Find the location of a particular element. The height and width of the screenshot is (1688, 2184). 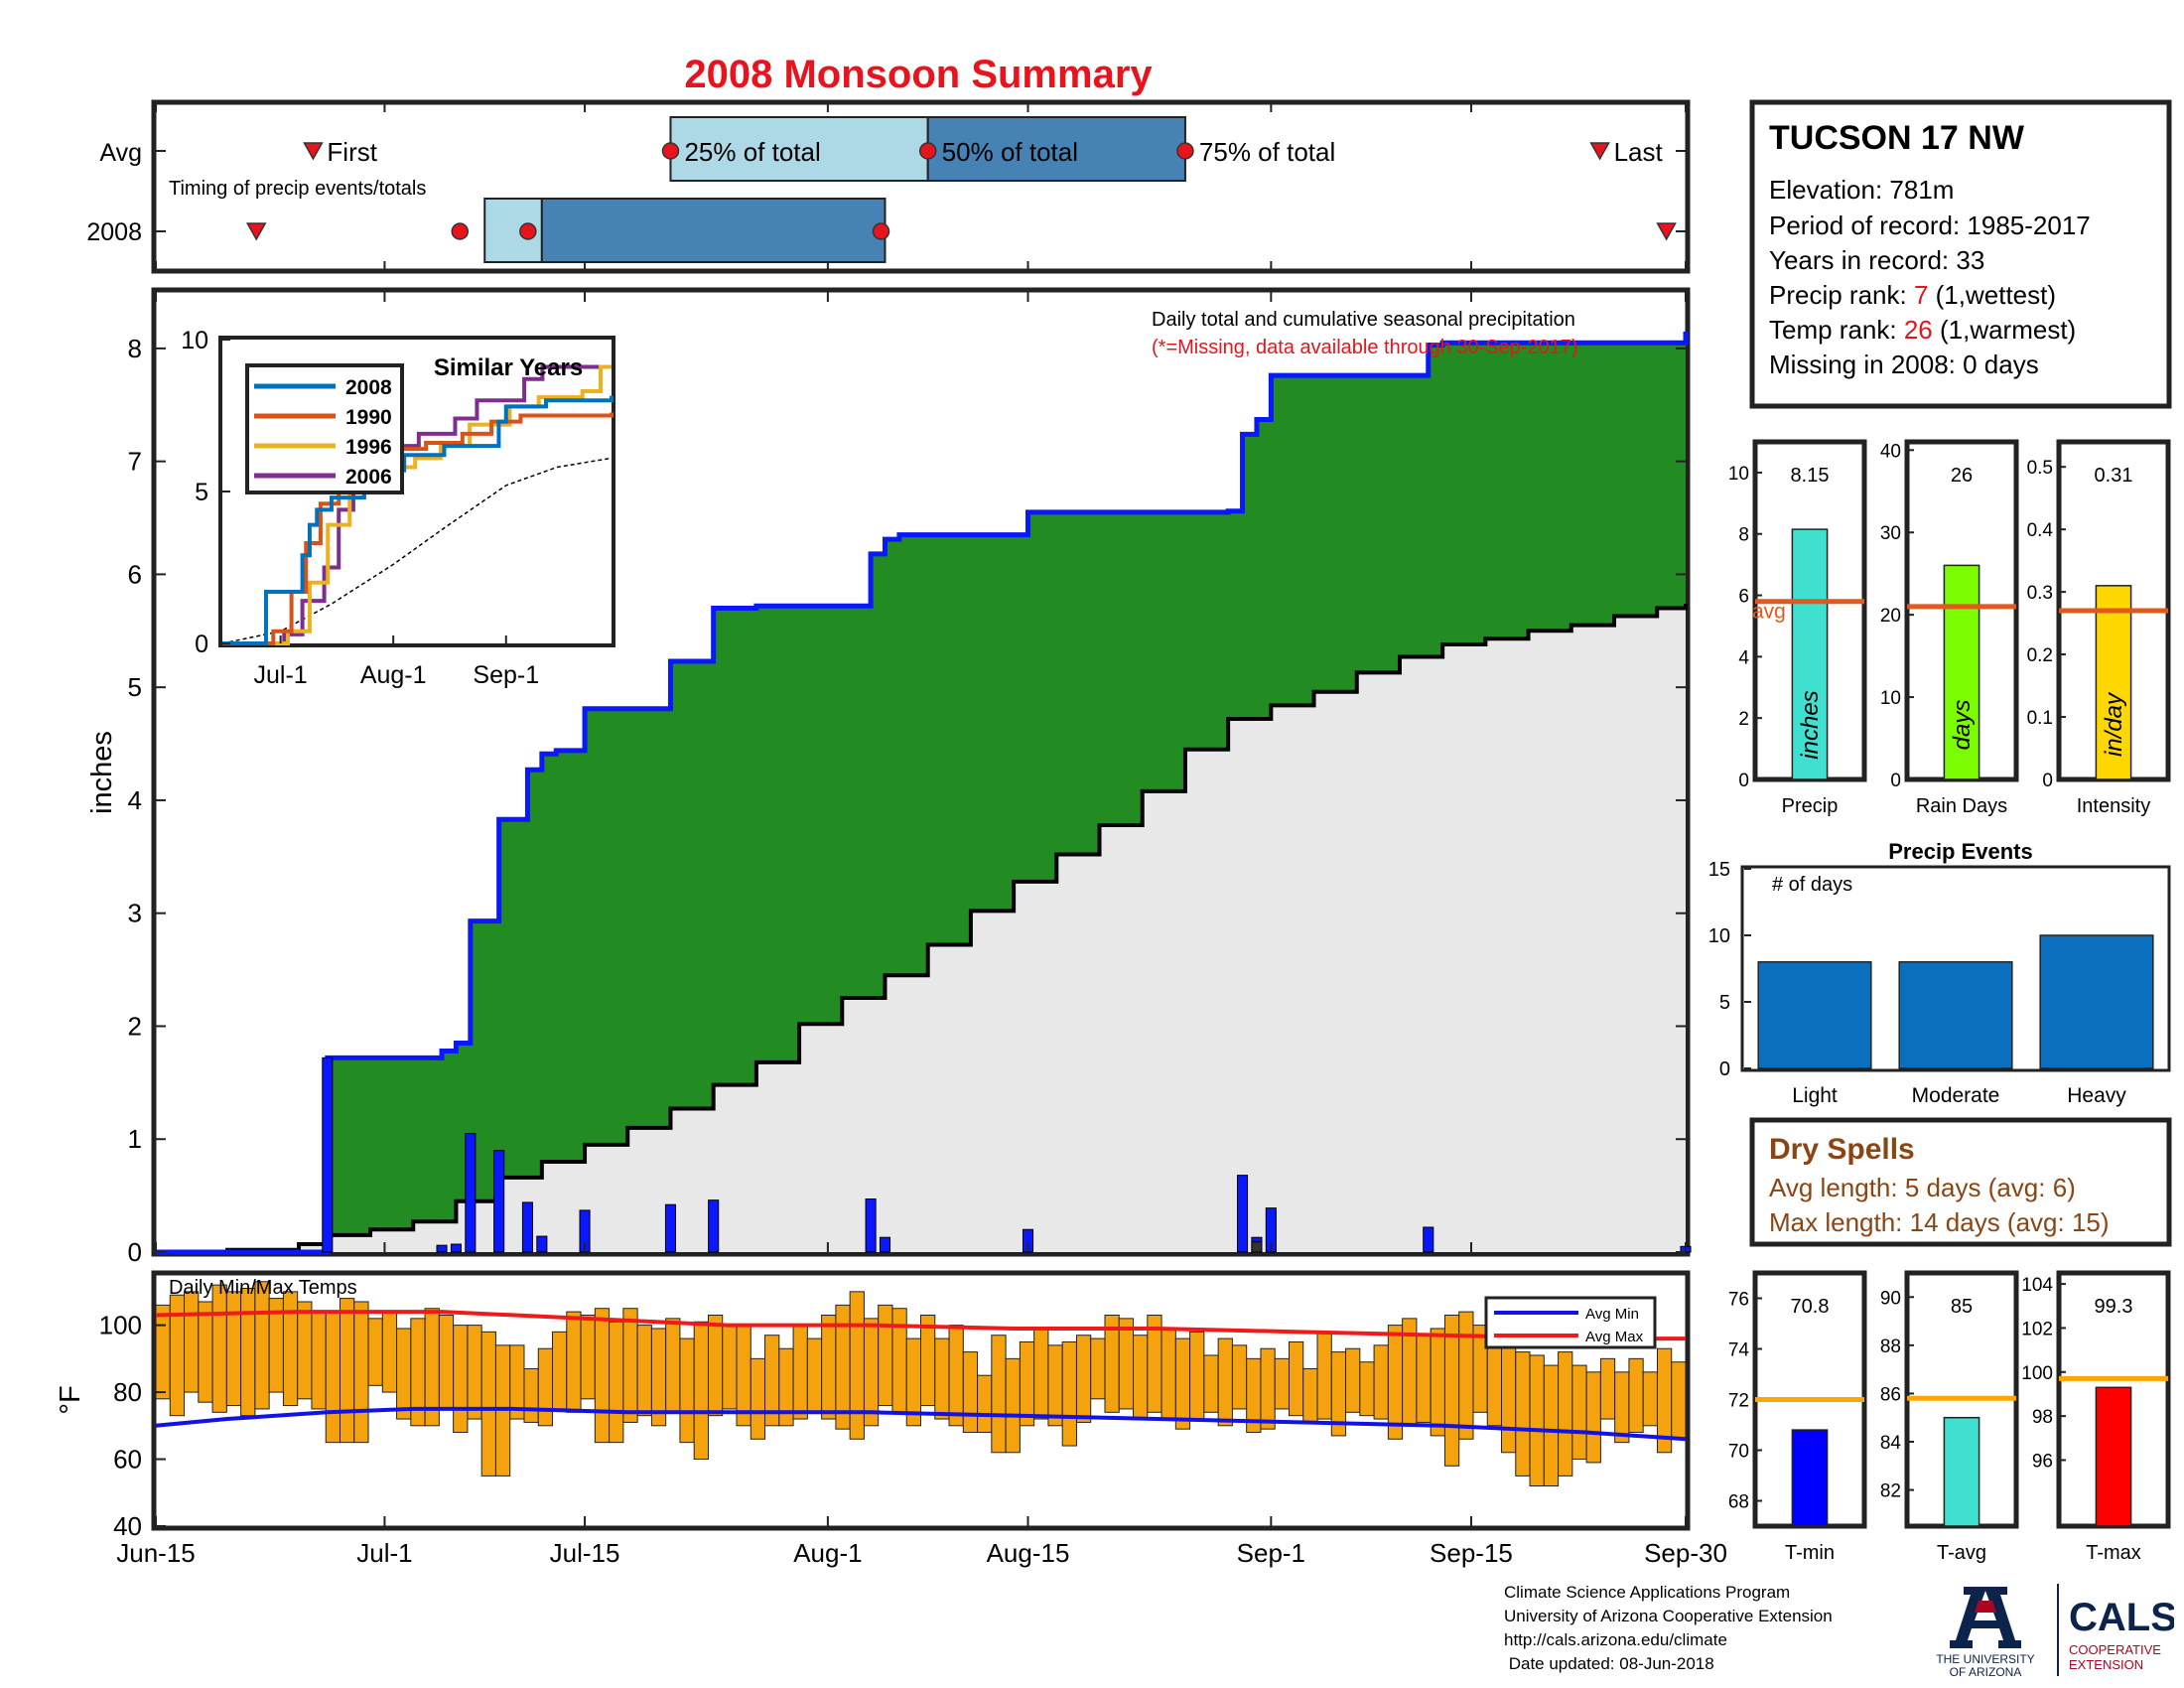

tmin_stat-y-tick-label: 74 is located at coordinates (1739, 1350).